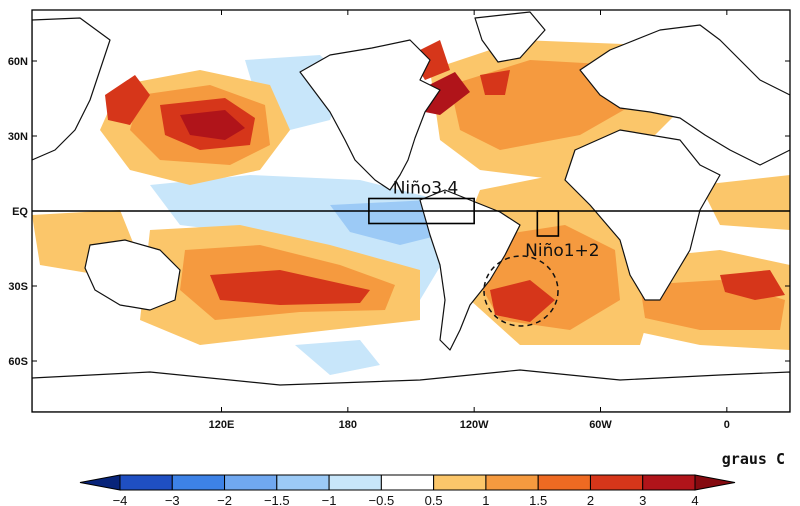  I want to click on dashed-circle-marker, so click(521, 291).